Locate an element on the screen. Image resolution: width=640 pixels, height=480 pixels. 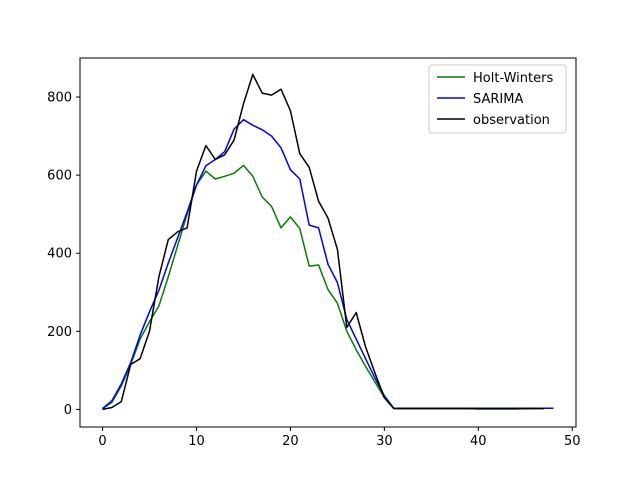
x-tick-label: 20 is located at coordinates (290, 441).